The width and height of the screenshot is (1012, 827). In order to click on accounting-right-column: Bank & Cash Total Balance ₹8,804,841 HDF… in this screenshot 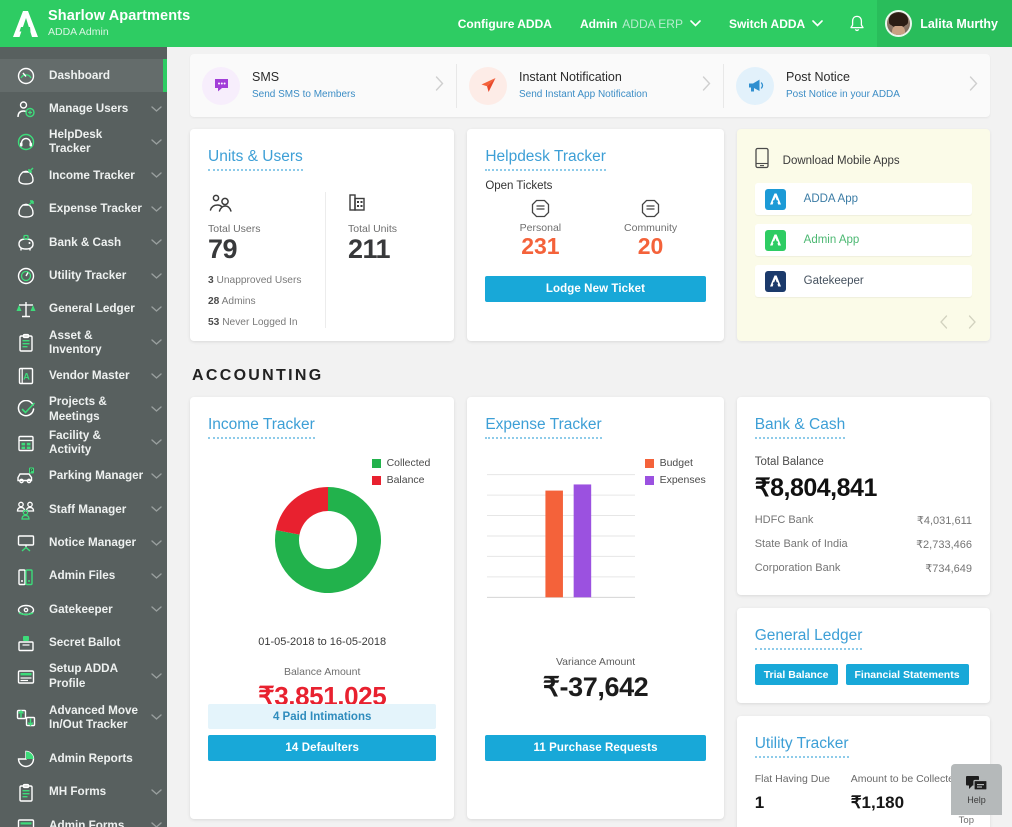, I will do `click(863, 612)`.